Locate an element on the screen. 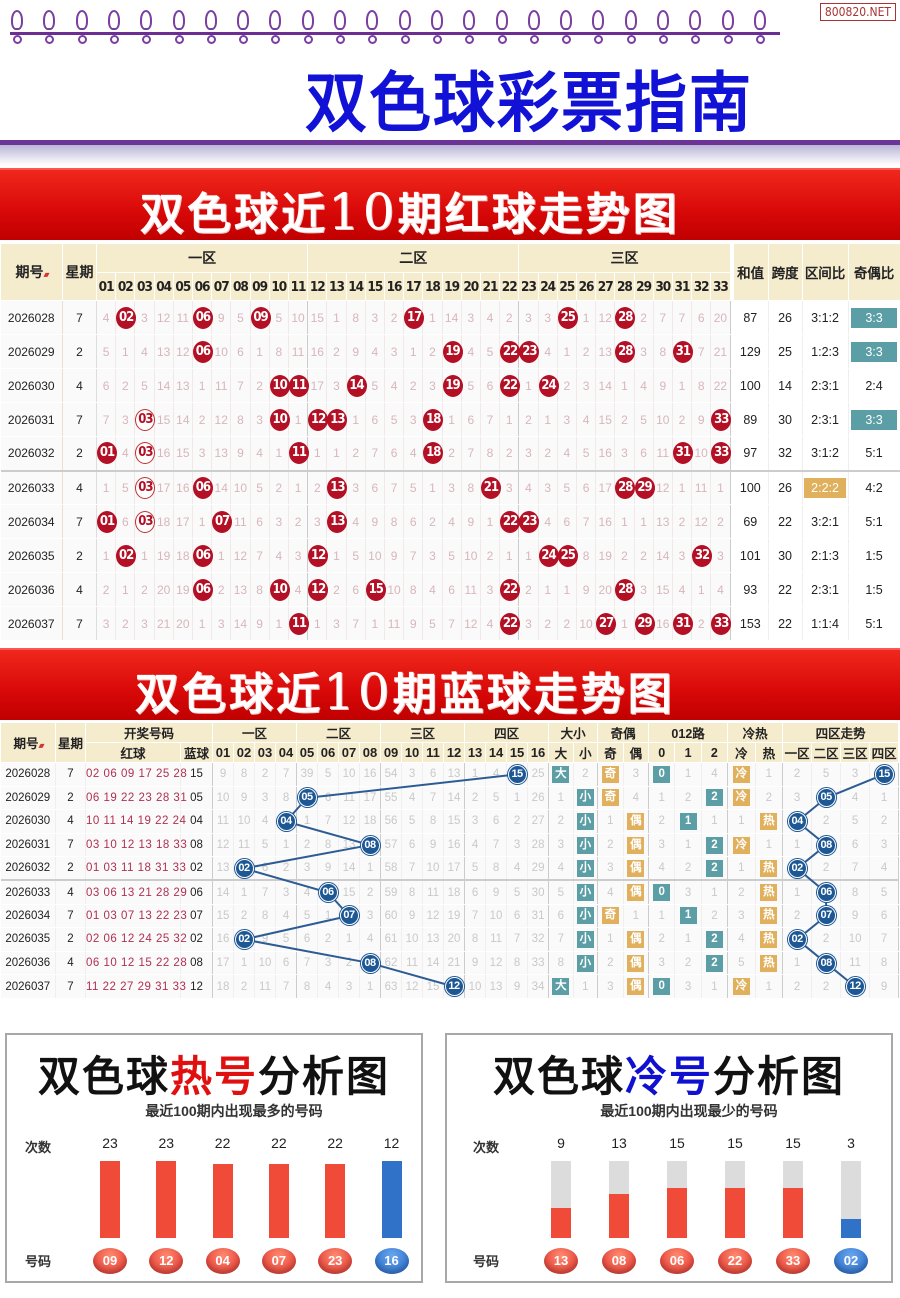  omission-cell: 12 is located at coordinates (701, 521).